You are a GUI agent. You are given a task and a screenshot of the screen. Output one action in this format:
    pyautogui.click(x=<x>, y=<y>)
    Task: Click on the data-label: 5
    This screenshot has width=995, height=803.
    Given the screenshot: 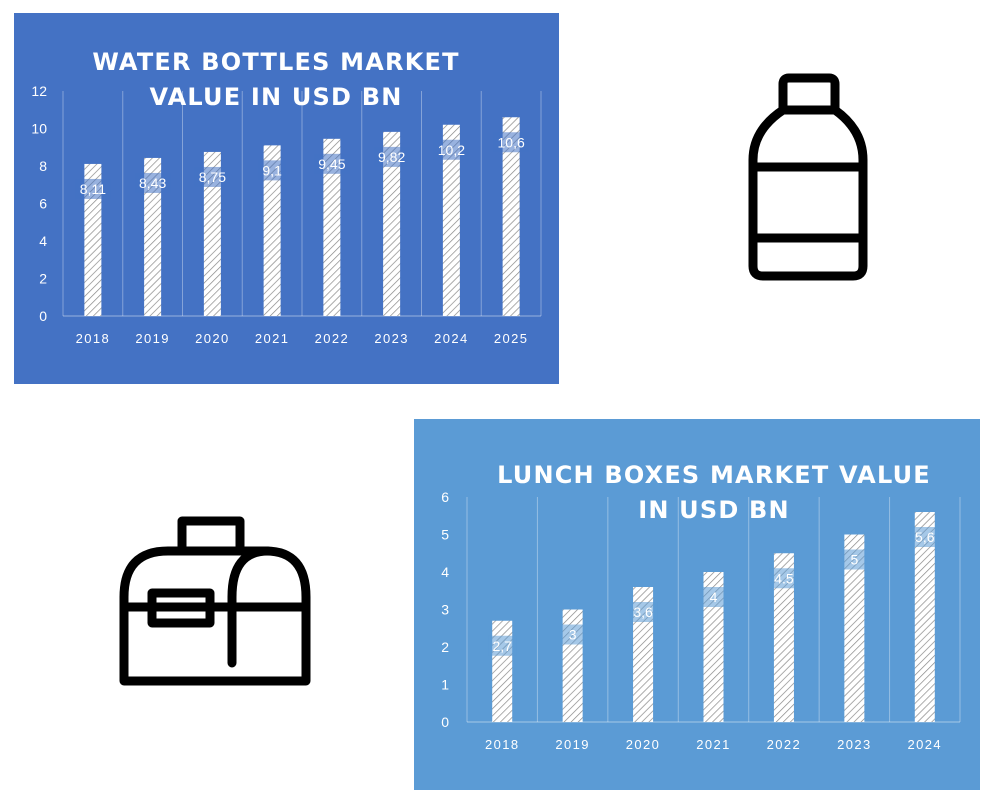 What is the action you would take?
    pyautogui.click(x=854, y=560)
    